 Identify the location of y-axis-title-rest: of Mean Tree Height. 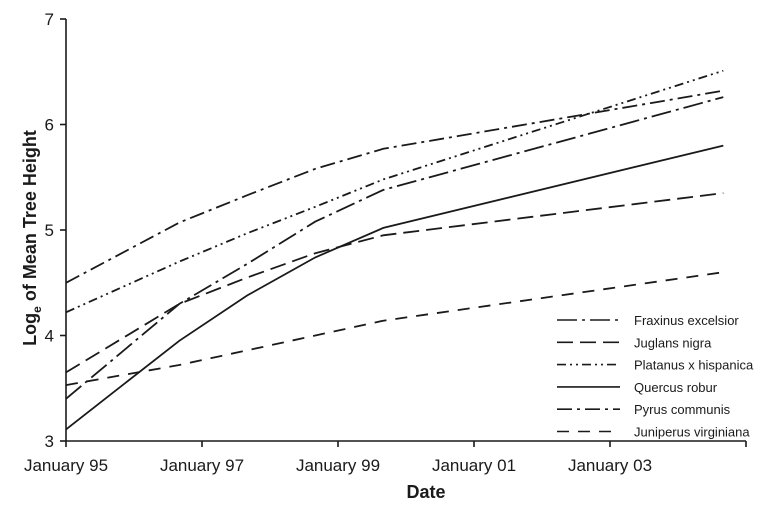
(30, 218).